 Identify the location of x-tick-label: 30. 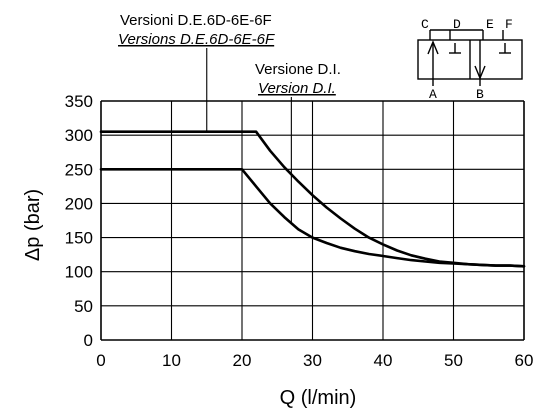
(312, 360).